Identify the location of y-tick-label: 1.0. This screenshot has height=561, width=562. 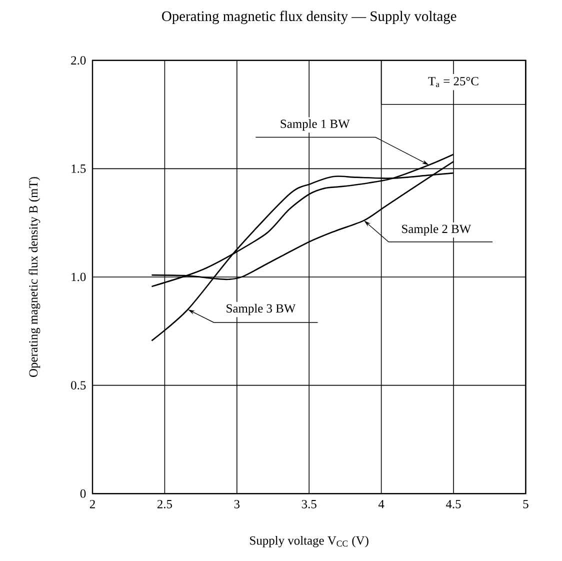
(79, 277).